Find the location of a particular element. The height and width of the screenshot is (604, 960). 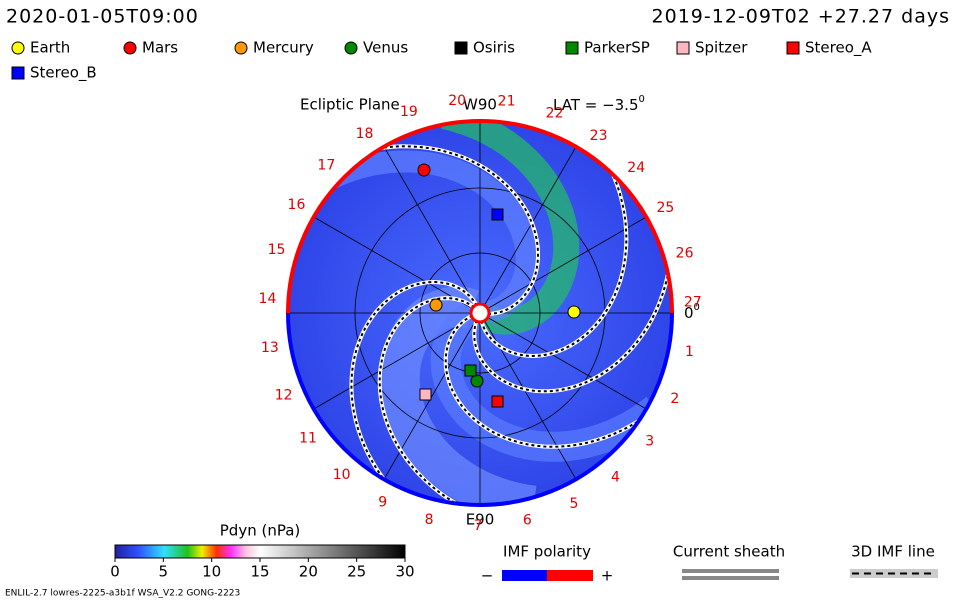

stereo-b is located at coordinates (497, 214).